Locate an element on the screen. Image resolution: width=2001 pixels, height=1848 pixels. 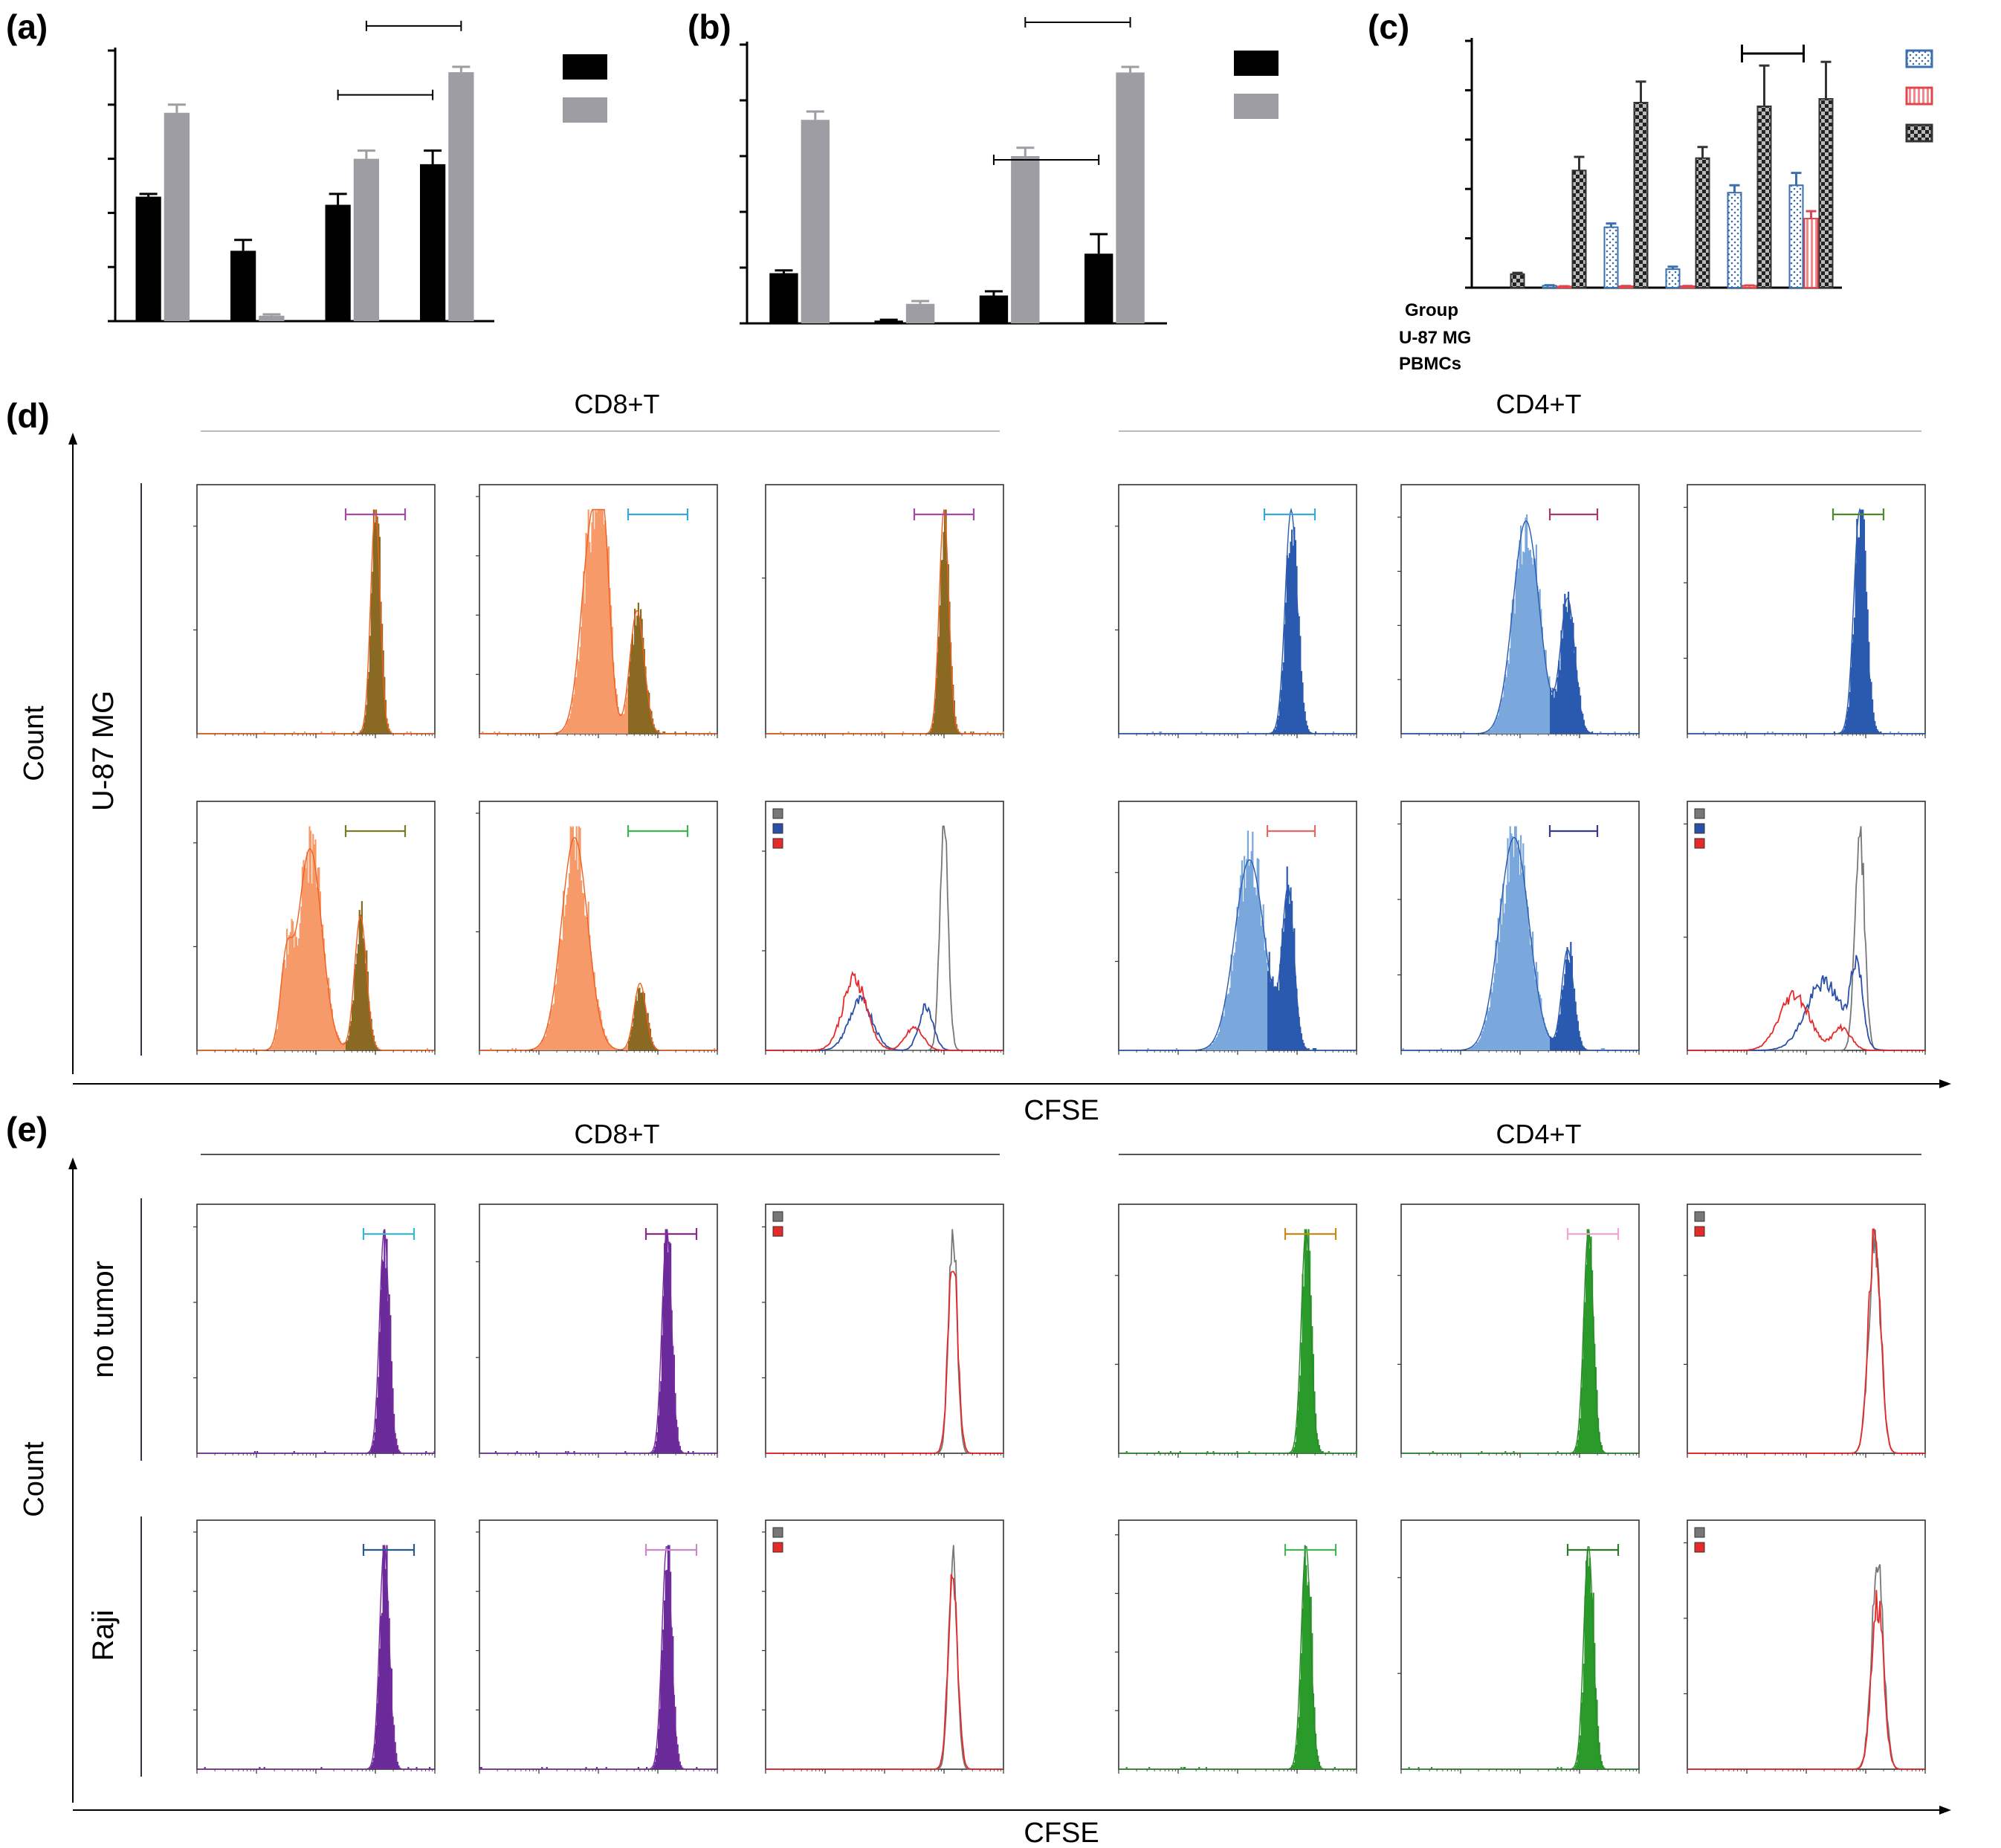
bar-GrB-BsAb is located at coordinates (433, 243).